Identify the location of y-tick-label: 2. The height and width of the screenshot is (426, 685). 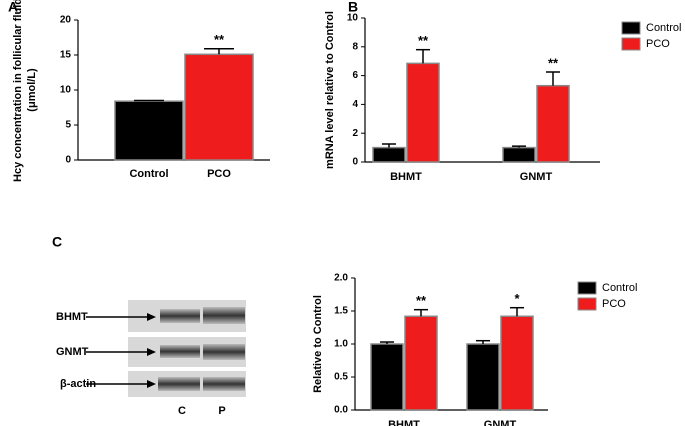
(355, 133).